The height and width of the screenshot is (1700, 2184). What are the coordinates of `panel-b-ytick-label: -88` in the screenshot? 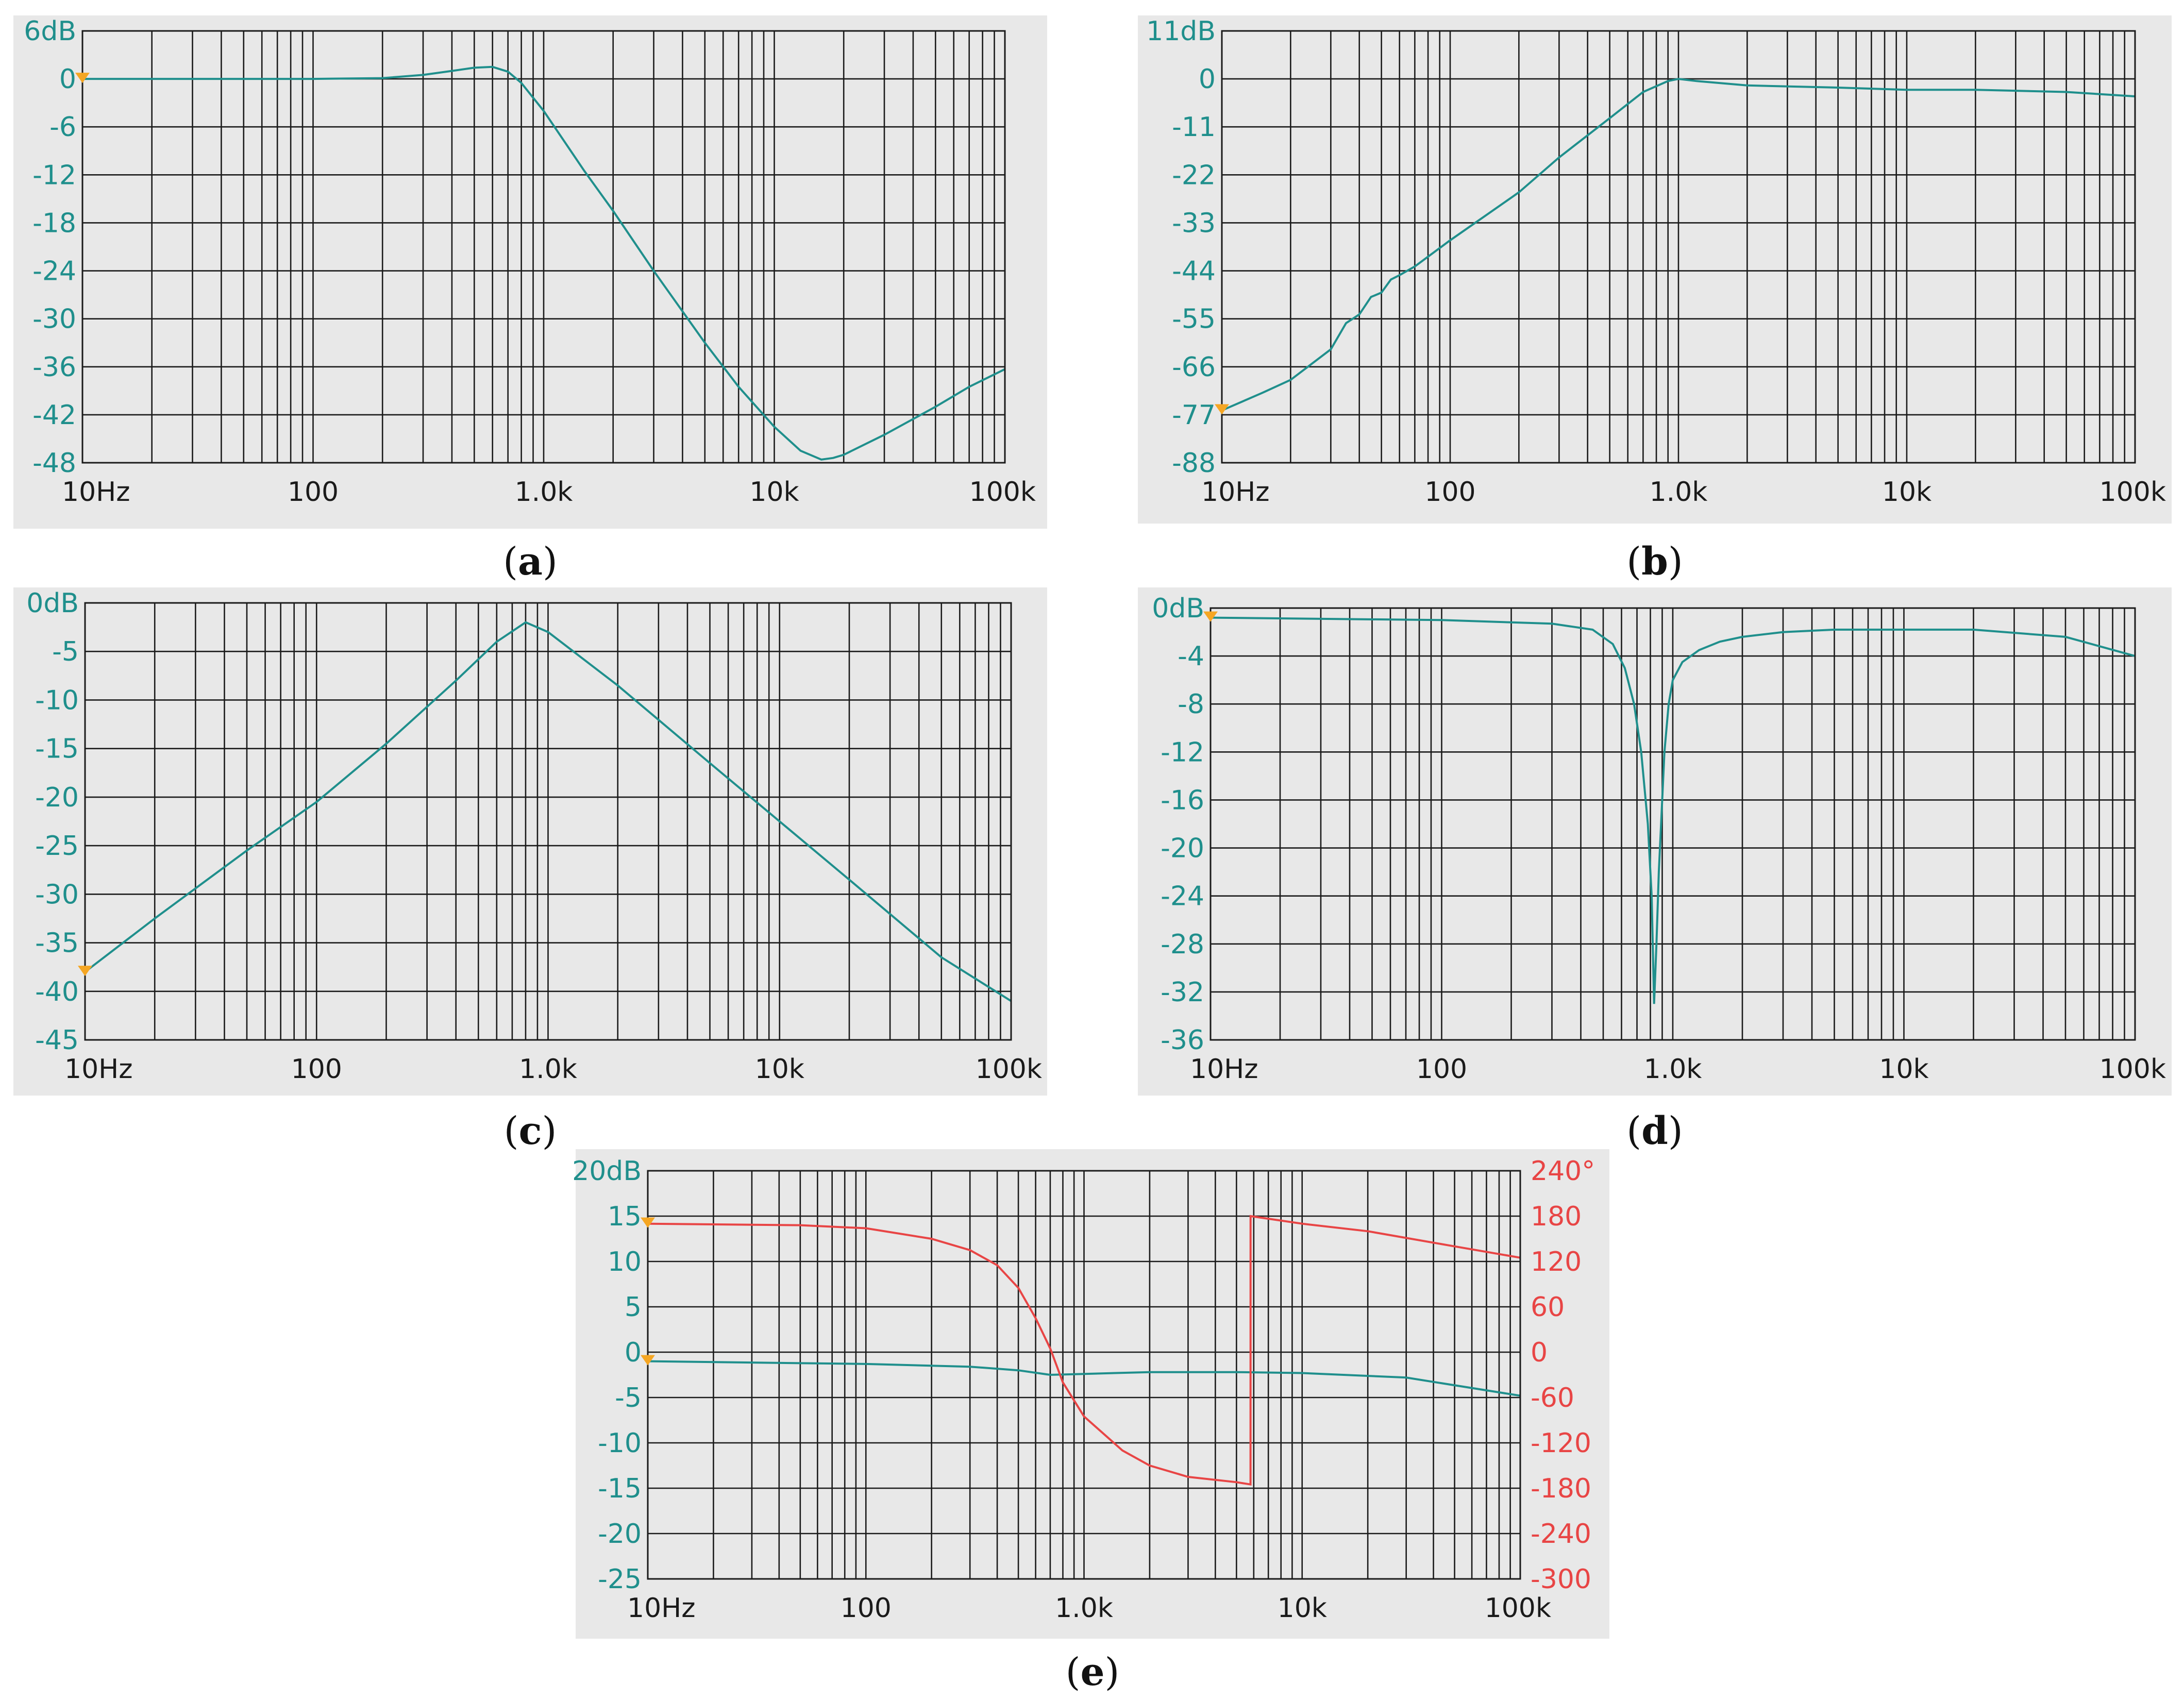 It's located at (1194, 463).